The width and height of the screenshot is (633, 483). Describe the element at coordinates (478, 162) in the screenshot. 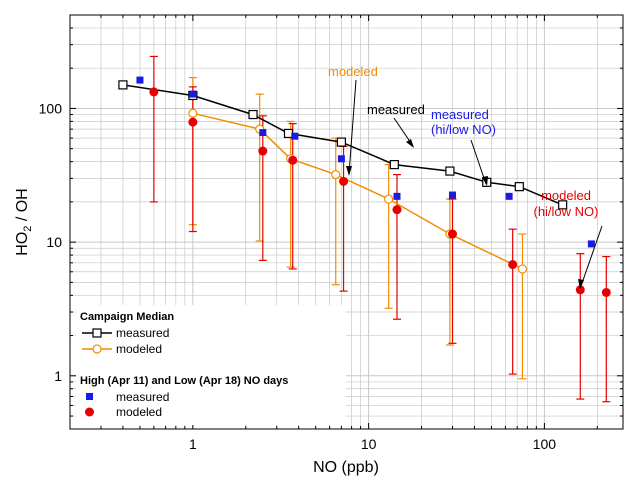

I see `annotation-measured-hilo-arrow` at that location.